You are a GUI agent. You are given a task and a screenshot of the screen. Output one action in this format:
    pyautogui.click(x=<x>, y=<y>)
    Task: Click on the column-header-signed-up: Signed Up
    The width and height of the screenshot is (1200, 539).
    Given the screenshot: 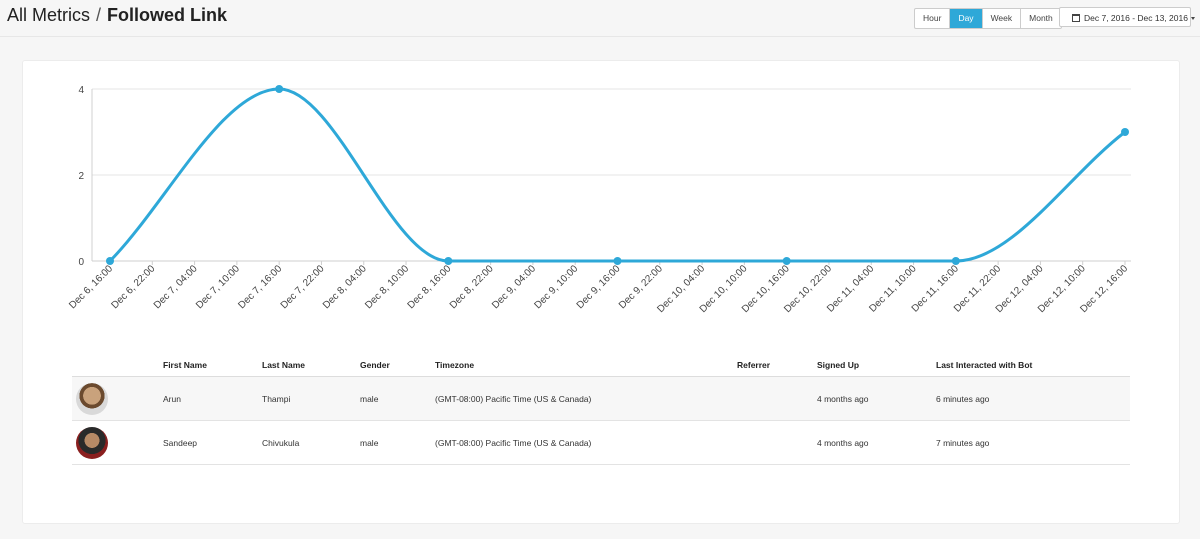 What is the action you would take?
    pyautogui.click(x=876, y=365)
    